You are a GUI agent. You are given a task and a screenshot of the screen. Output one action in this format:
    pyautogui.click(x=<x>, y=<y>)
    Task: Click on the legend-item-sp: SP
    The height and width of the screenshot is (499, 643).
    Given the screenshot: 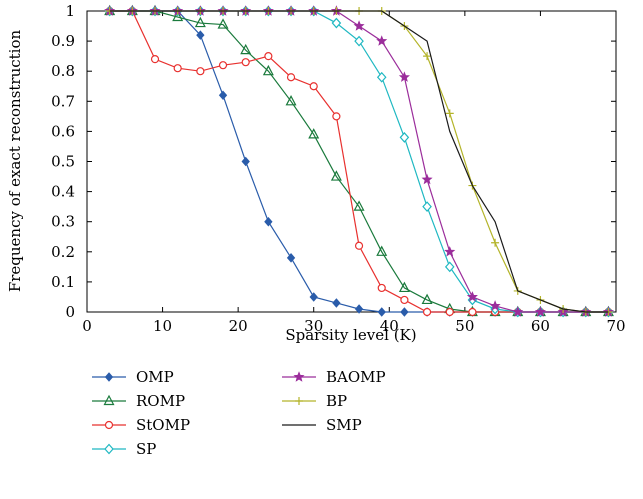 What is the action you would take?
    pyautogui.click(x=124, y=449)
    